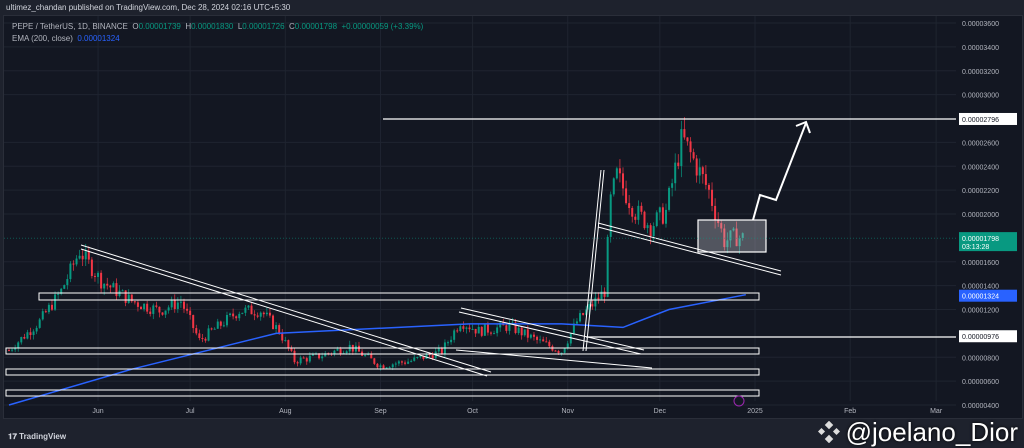 The image size is (1024, 448). I want to click on x-tick-label: Dec, so click(660, 411).